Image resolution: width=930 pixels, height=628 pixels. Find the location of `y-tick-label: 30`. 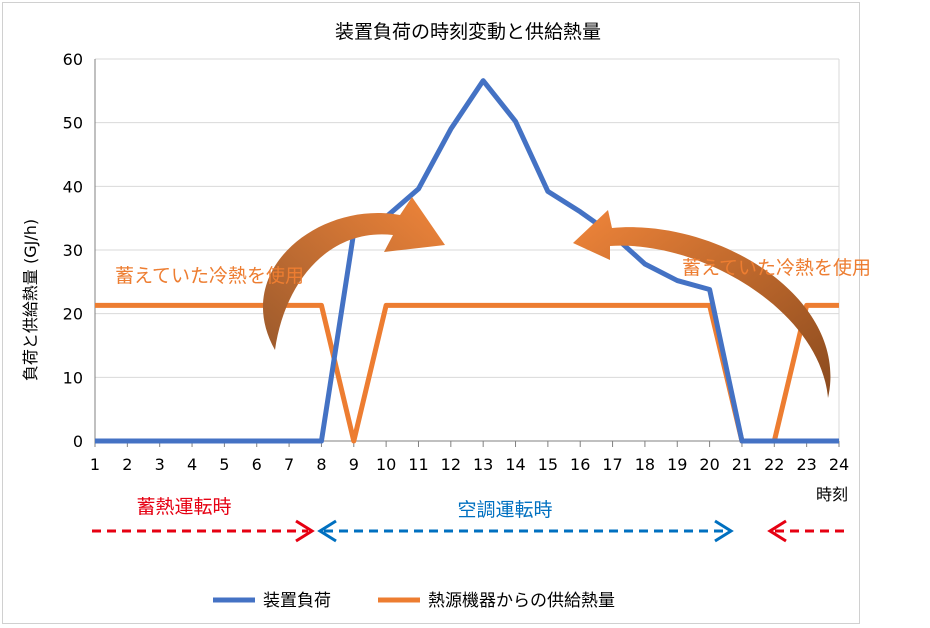

y-tick-label: 30 is located at coordinates (73, 250).